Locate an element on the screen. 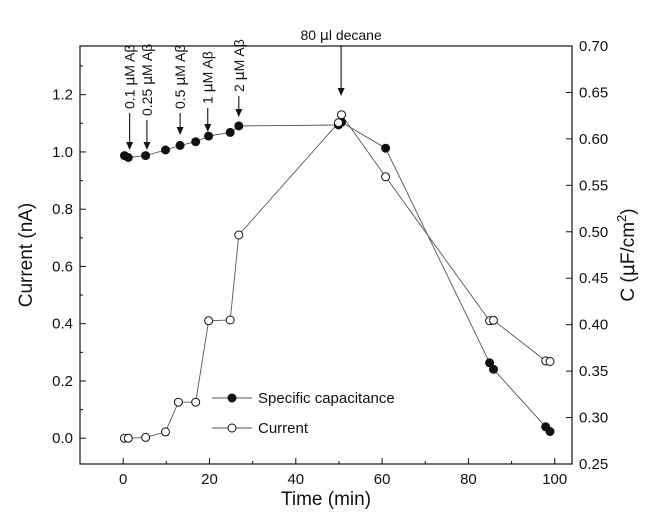 This screenshot has height=514, width=653. legend-marker-current is located at coordinates (232, 428).